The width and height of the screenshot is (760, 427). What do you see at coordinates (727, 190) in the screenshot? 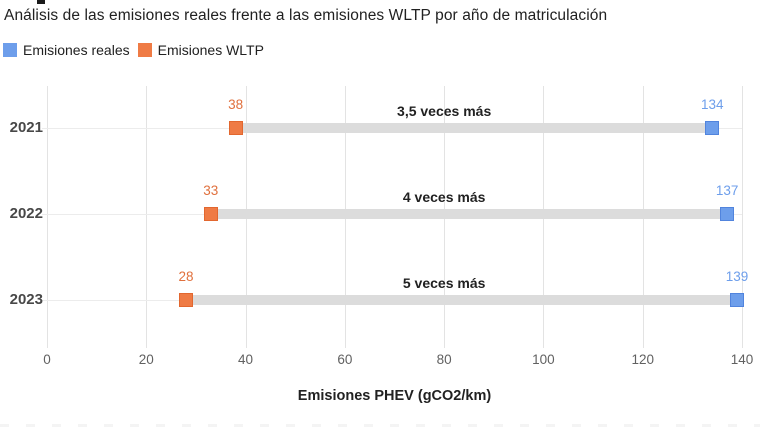
I see `value-label-real-2022: 137` at bounding box center [727, 190].